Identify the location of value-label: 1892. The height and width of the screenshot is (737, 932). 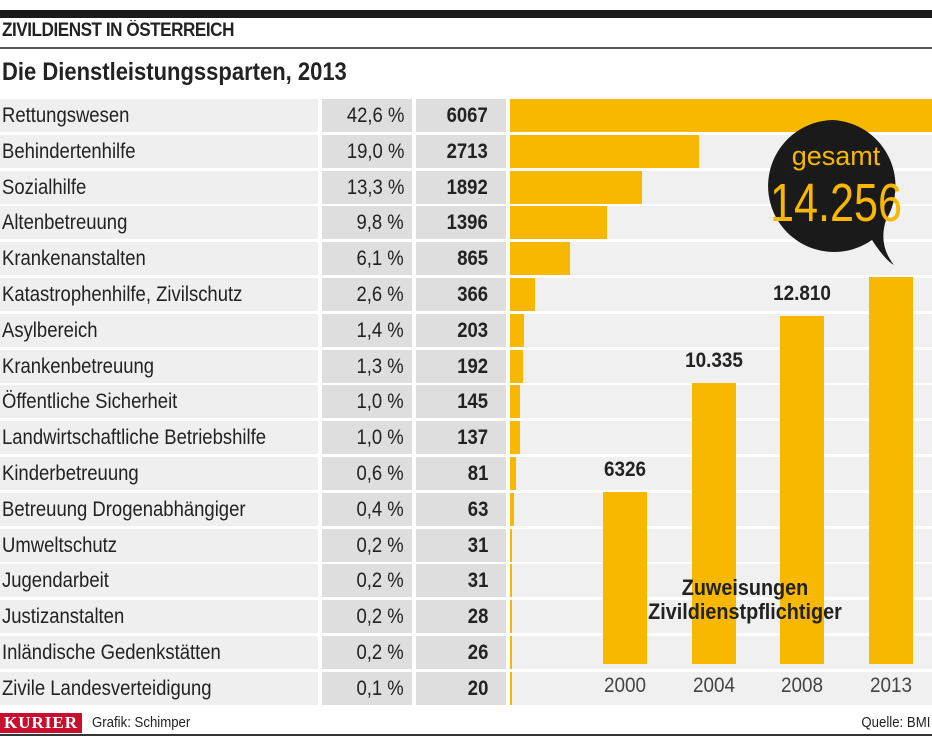
(461, 187).